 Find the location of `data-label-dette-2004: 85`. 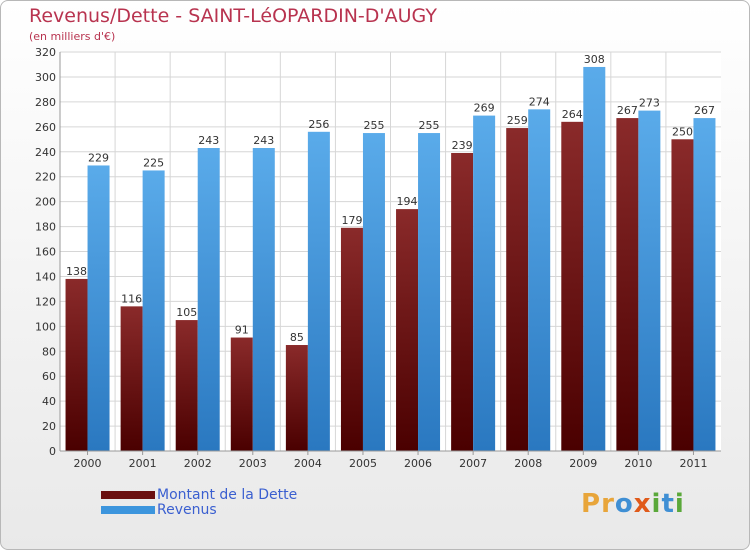

data-label-dette-2004: 85 is located at coordinates (297, 337).